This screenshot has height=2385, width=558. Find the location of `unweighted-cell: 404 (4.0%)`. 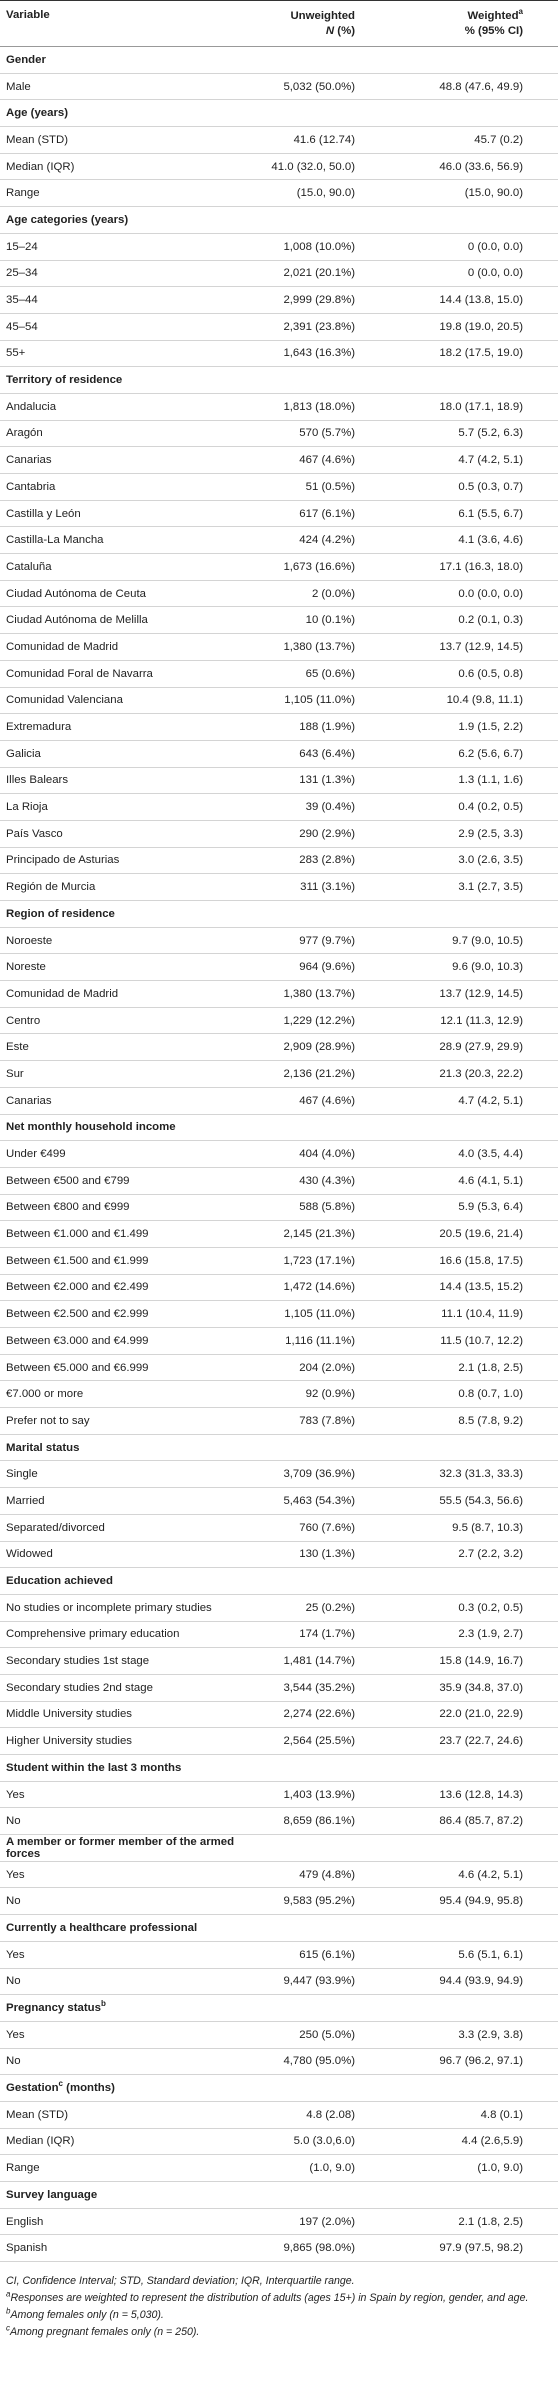

unweighted-cell: 404 (4.0%) is located at coordinates (327, 1154).